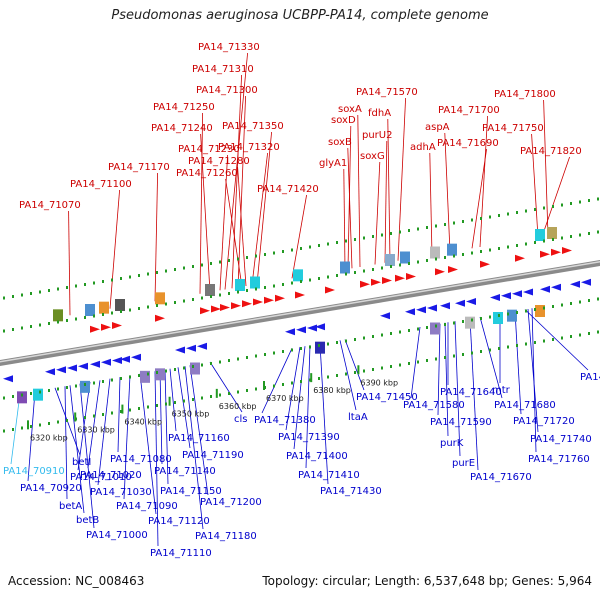 Image resolution: width=600 pixels, height=600 pixels. Describe the element at coordinates (501, 477) in the screenshot. I see `gene-label: PA14_71670` at that location.